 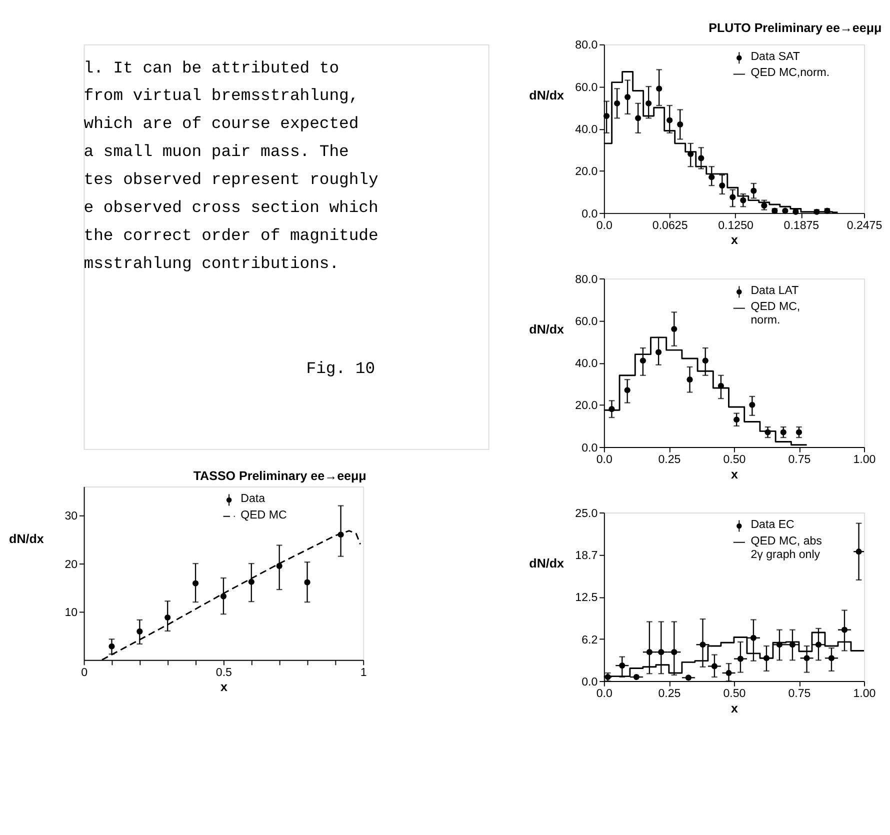 I want to click on y-tick-label: 12.5, so click(x=586, y=598).